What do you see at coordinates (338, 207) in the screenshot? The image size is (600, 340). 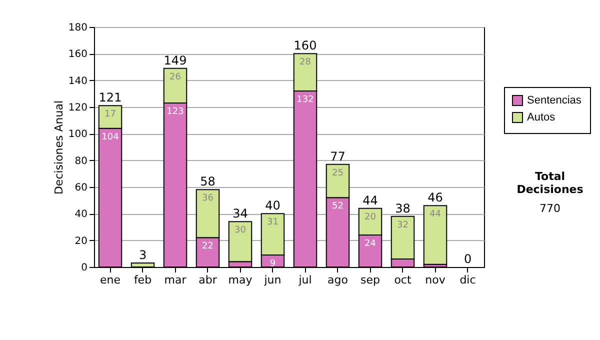 I see `data-label: 52` at bounding box center [338, 207].